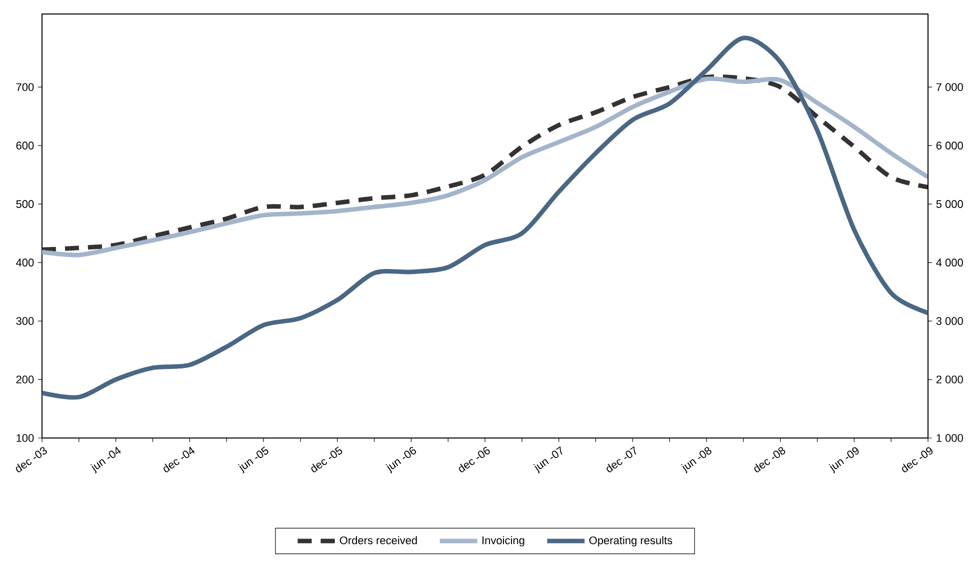  I want to click on legend-label: Orders received, so click(378, 540).